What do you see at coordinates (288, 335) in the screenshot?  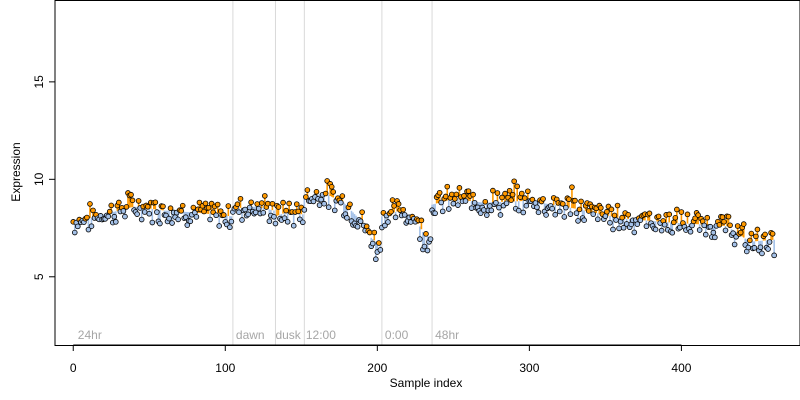 I see `phase-label: dusk` at bounding box center [288, 335].